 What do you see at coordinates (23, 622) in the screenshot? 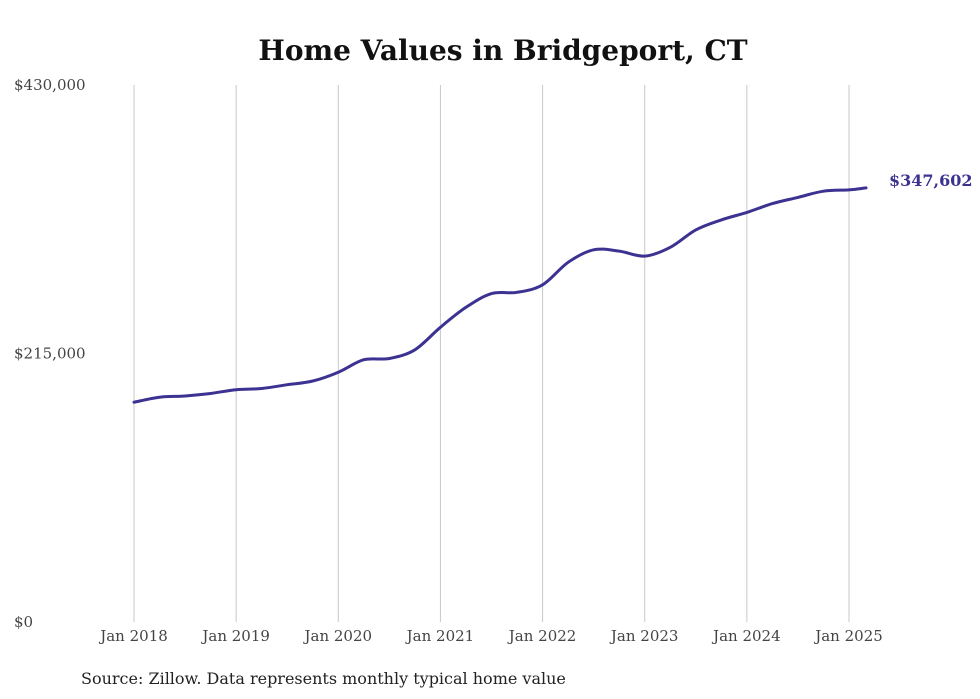
I see `y-tick-label: $0` at bounding box center [23, 622].